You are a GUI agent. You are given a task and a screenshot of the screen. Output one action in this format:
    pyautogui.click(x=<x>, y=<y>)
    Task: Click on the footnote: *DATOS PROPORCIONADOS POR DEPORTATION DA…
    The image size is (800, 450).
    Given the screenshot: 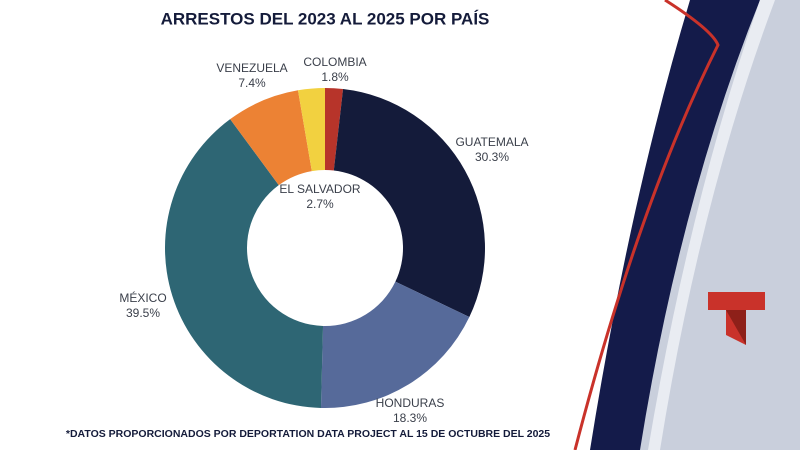 What is the action you would take?
    pyautogui.click(x=308, y=434)
    